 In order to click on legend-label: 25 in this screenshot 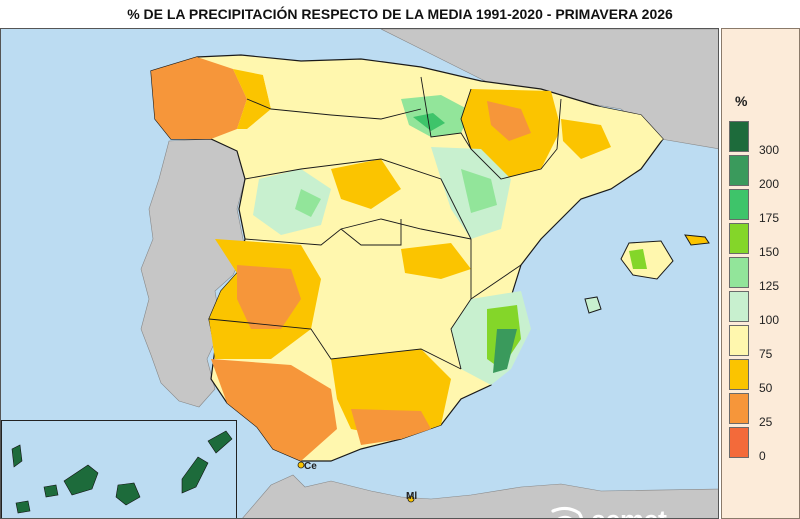, I will do `click(766, 422)`.